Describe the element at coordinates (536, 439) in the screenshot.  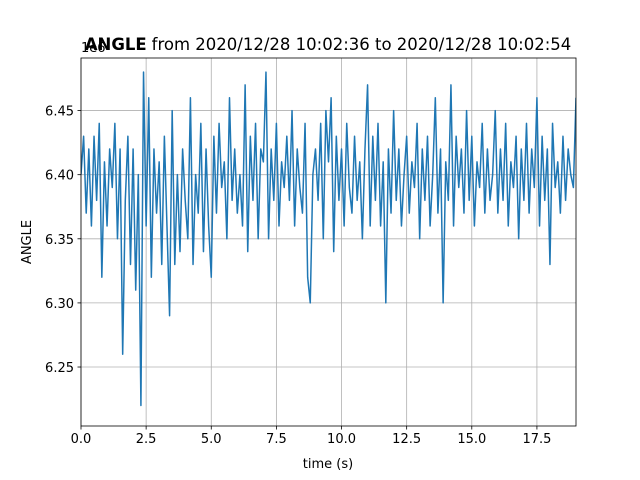
I see `x-tick-label: 17.5` at that location.